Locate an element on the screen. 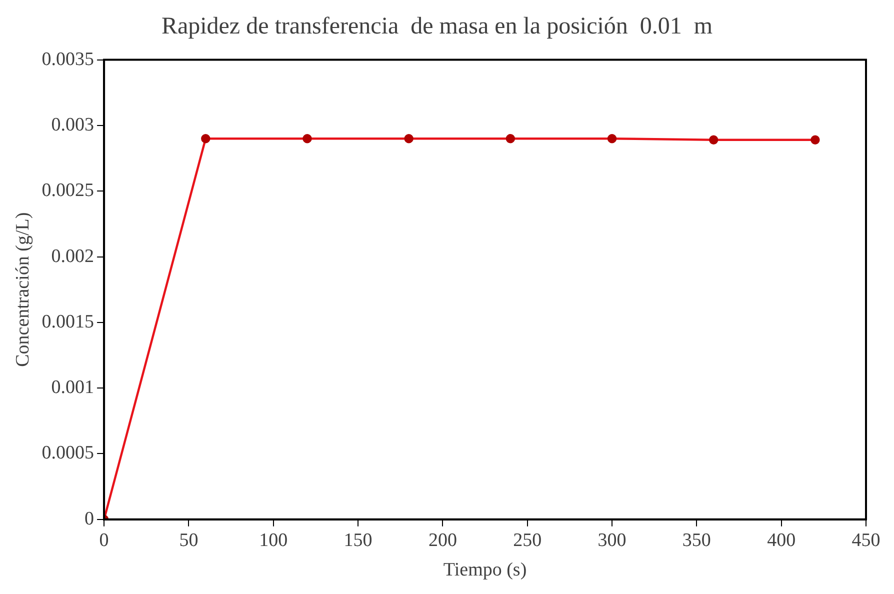 The width and height of the screenshot is (894, 594). y-tick-label: 0.0035 is located at coordinates (68, 59).